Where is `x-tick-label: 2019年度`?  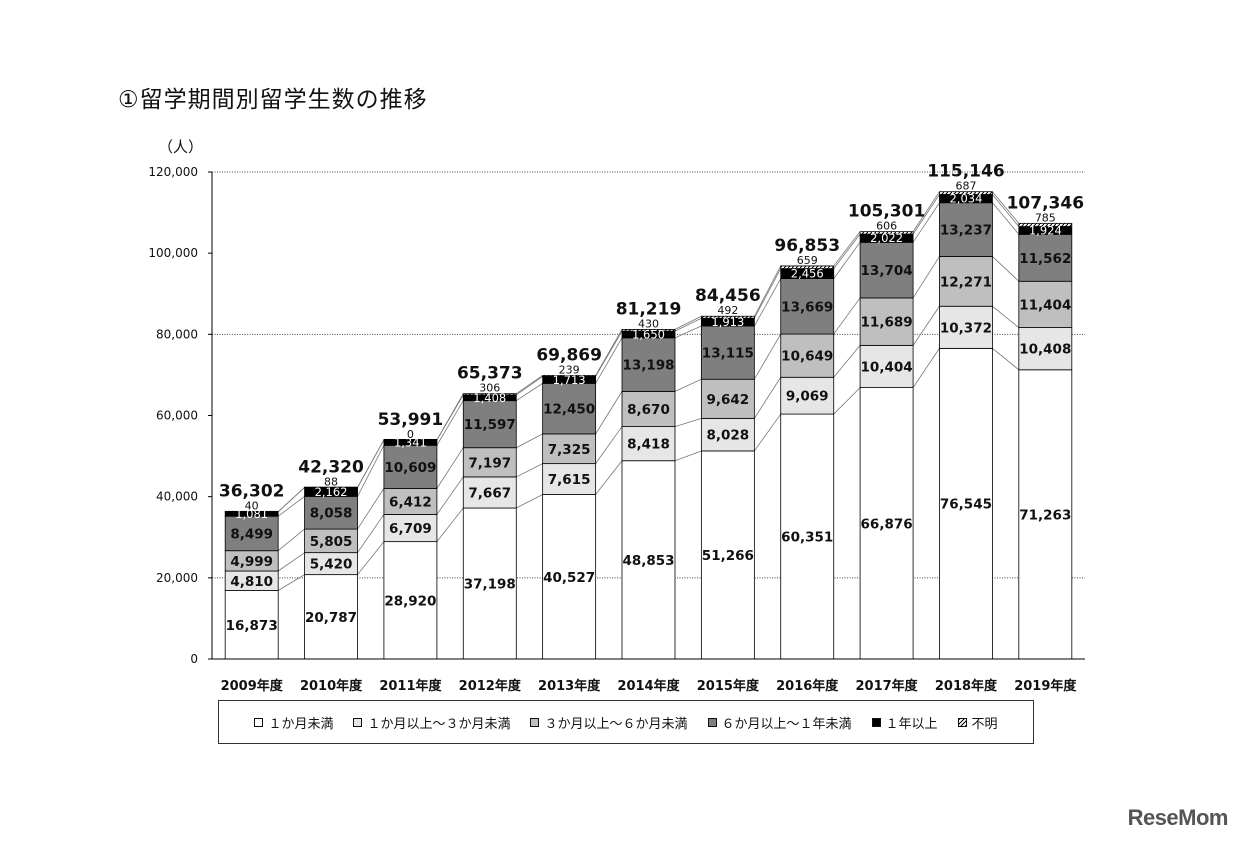
x-tick-label: 2019年度 is located at coordinates (1045, 686).